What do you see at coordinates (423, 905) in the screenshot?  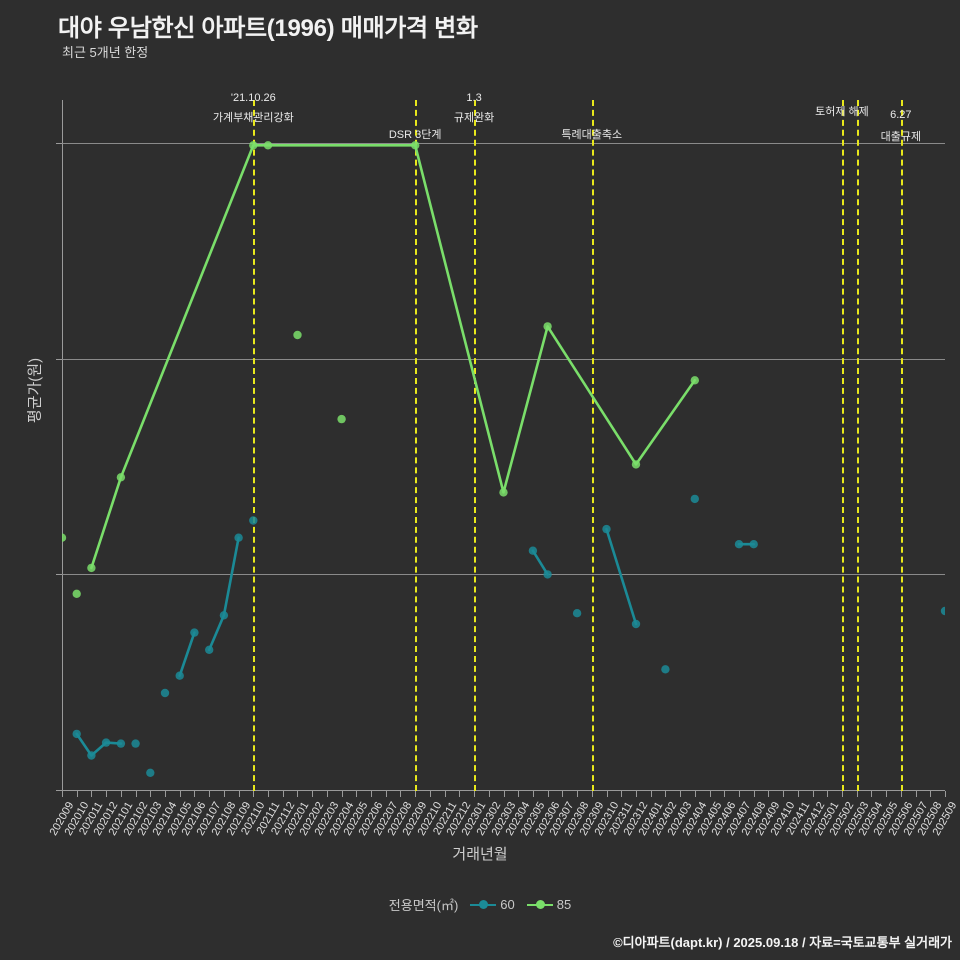 I see `legend-title: 전용면적(㎡)` at bounding box center [423, 905].